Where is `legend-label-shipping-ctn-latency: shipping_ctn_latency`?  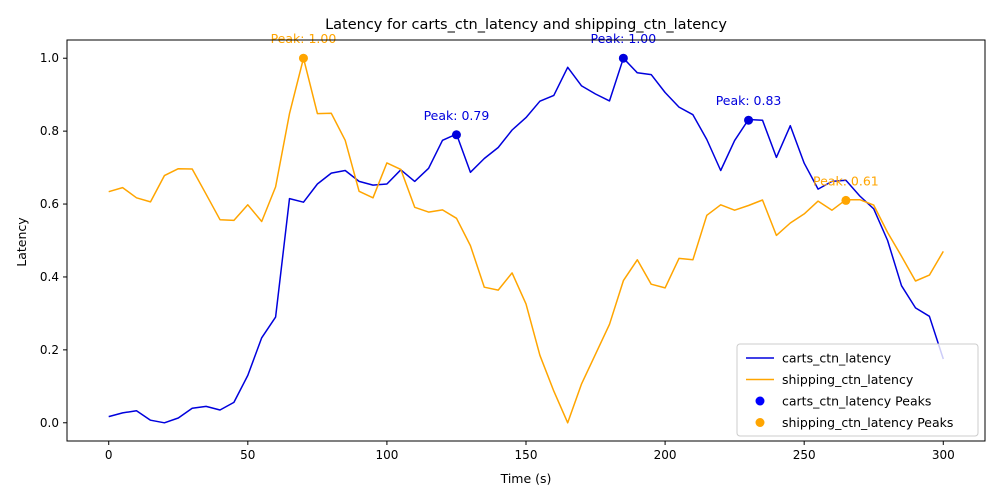 legend-label-shipping-ctn-latency: shipping_ctn_latency is located at coordinates (848, 379).